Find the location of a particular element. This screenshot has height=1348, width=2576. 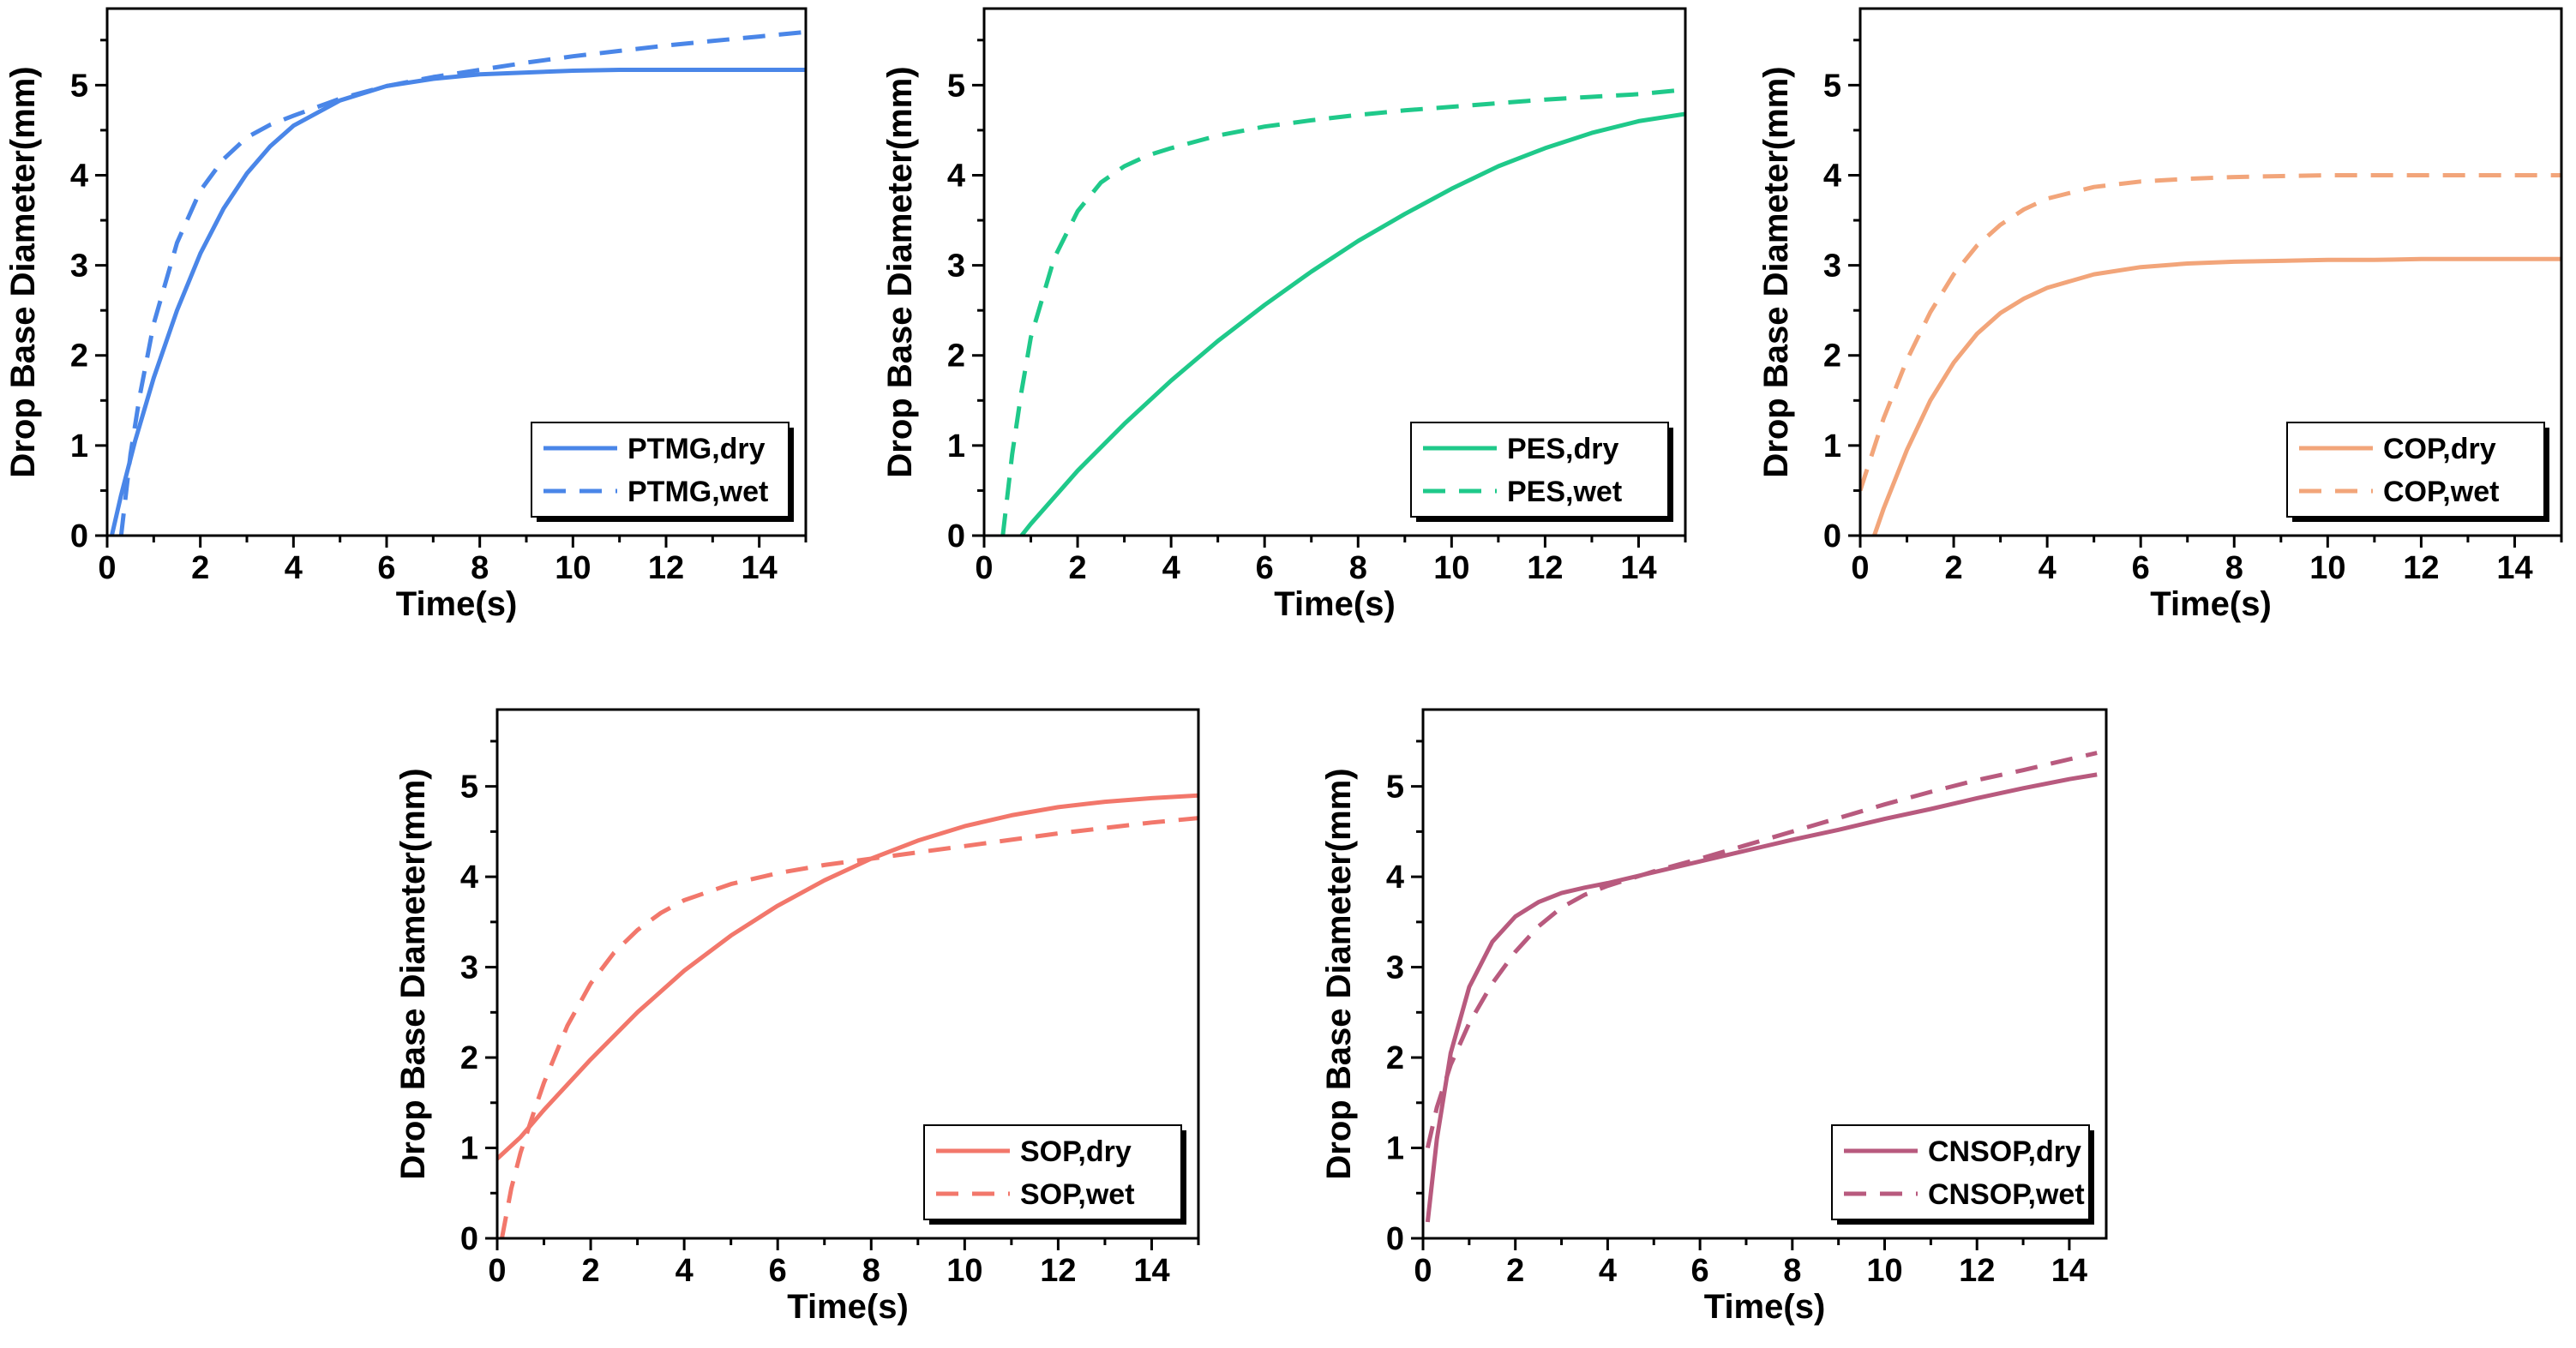

legend: PES,dry PES,wet is located at coordinates (1541, 472).